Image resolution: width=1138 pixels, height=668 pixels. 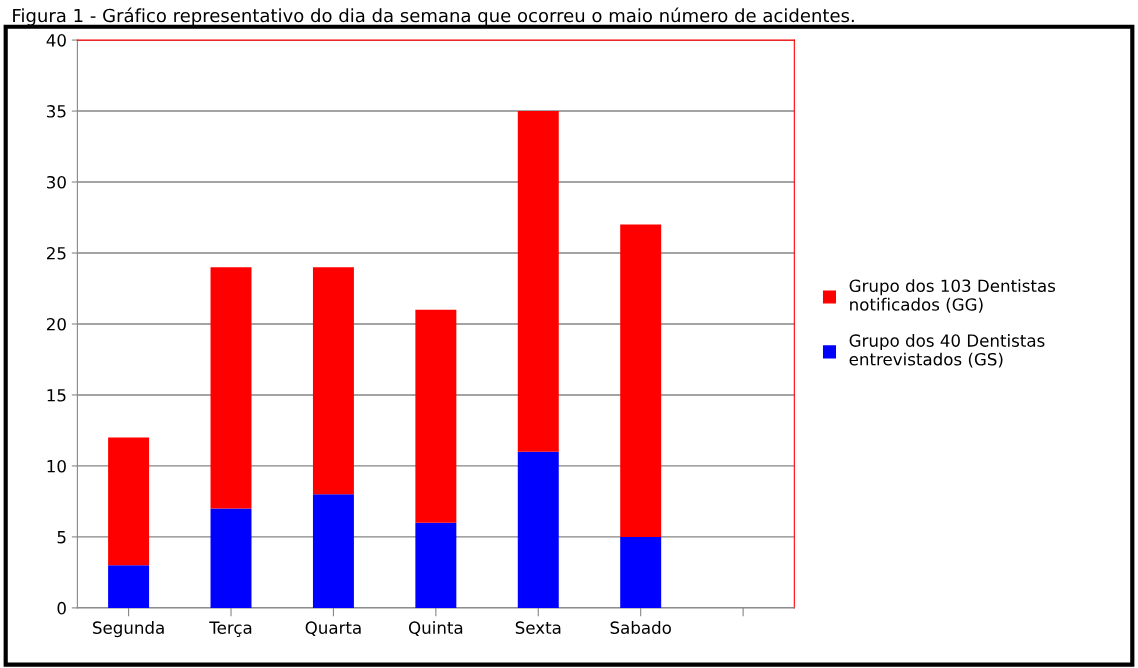 What do you see at coordinates (56, 40) in the screenshot?
I see `y-tick-label: 40` at bounding box center [56, 40].